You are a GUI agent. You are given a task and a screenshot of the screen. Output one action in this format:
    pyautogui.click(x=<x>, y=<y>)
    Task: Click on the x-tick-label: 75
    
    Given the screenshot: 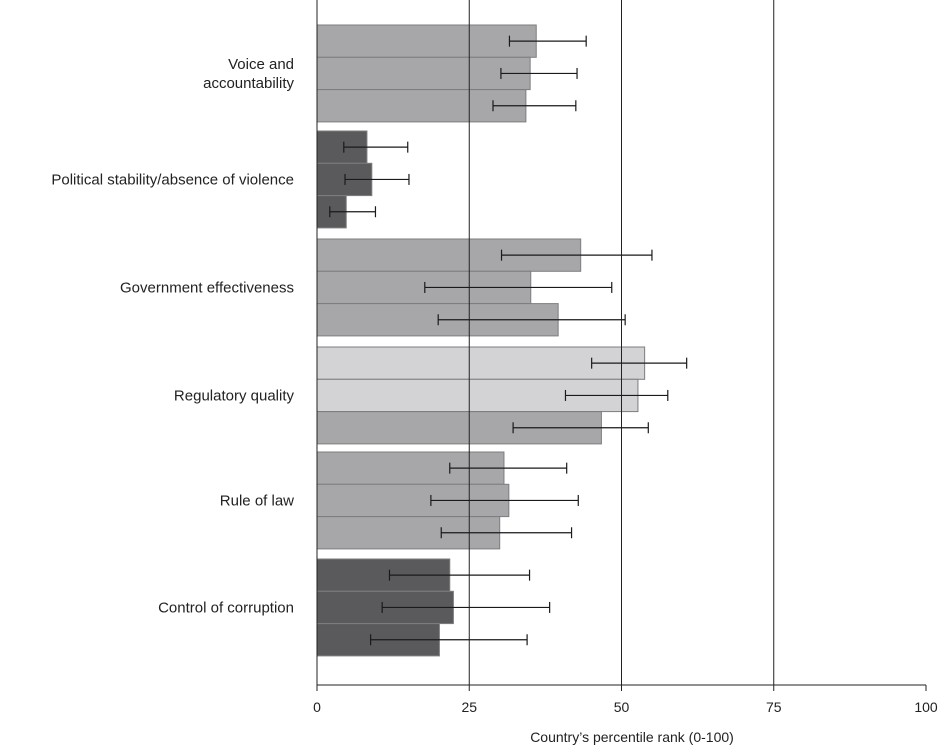 What is the action you would take?
    pyautogui.click(x=774, y=707)
    